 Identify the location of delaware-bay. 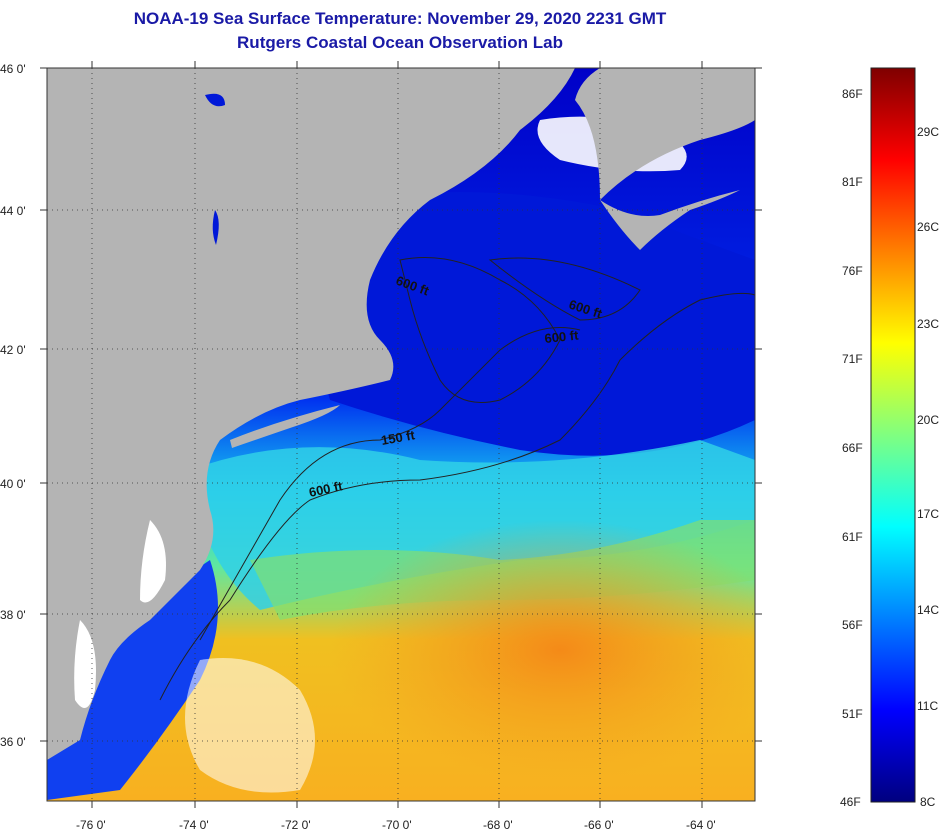
(153, 561).